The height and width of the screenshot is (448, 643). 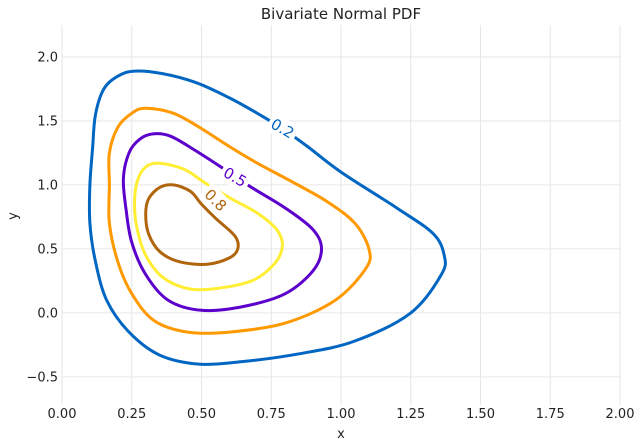 What do you see at coordinates (47, 249) in the screenshot?
I see `y-tick-label: 0.5` at bounding box center [47, 249].